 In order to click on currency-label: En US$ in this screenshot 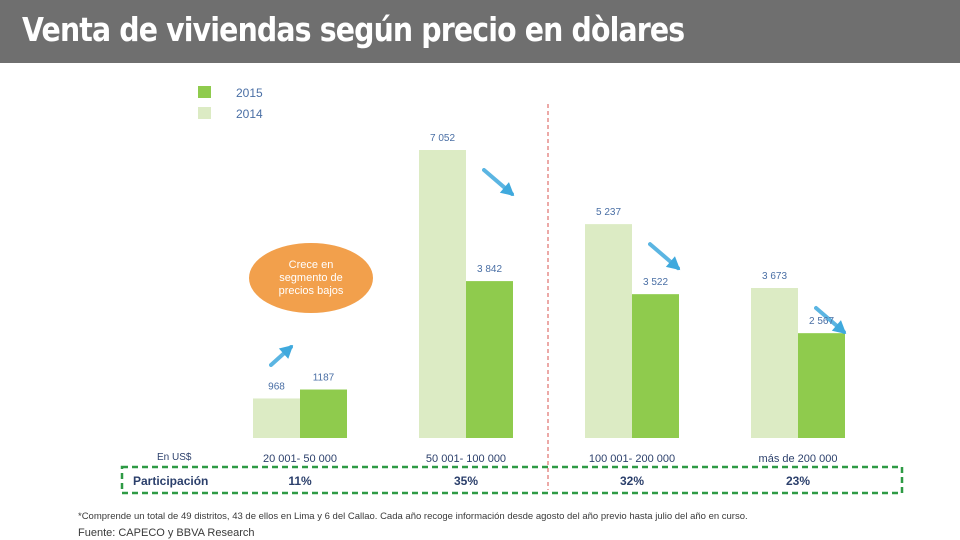, I will do `click(174, 457)`.